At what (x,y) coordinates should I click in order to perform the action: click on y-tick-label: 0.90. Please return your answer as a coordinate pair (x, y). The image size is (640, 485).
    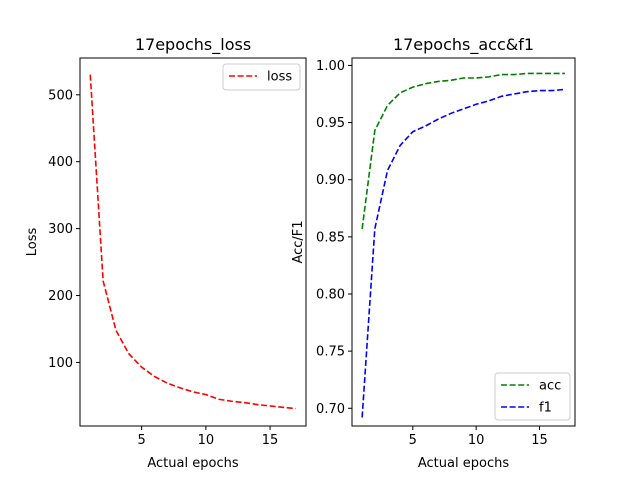
    Looking at the image, I should click on (330, 180).